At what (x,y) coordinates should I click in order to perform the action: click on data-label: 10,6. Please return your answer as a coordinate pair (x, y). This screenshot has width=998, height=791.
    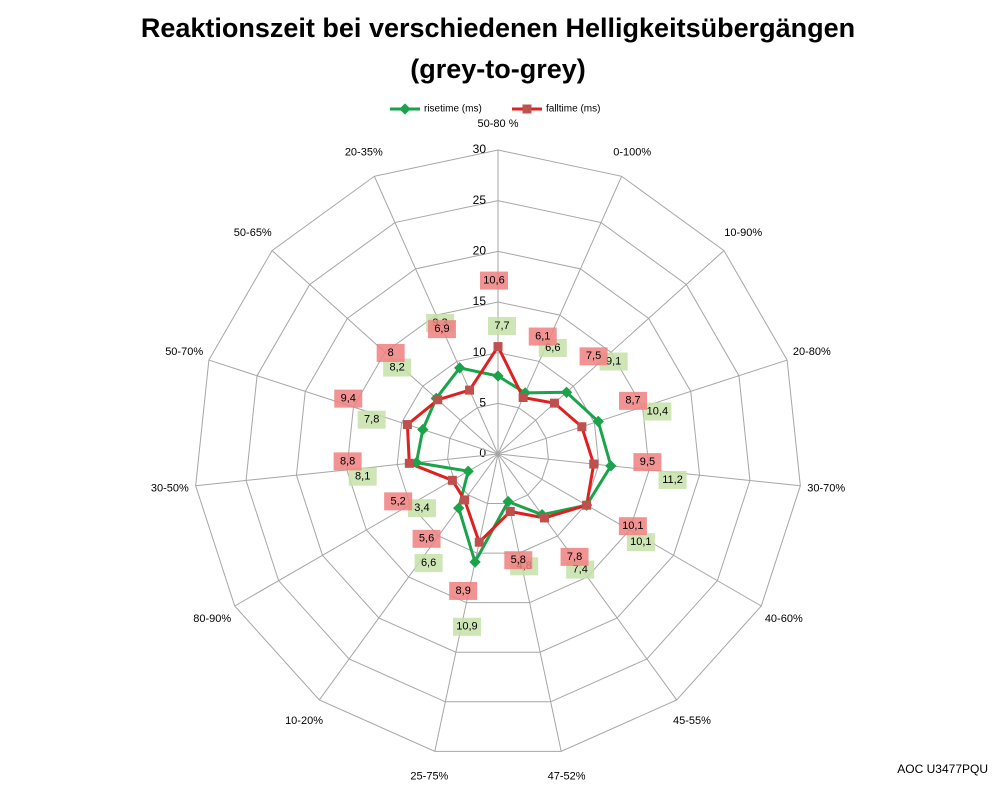
    Looking at the image, I should click on (493, 280).